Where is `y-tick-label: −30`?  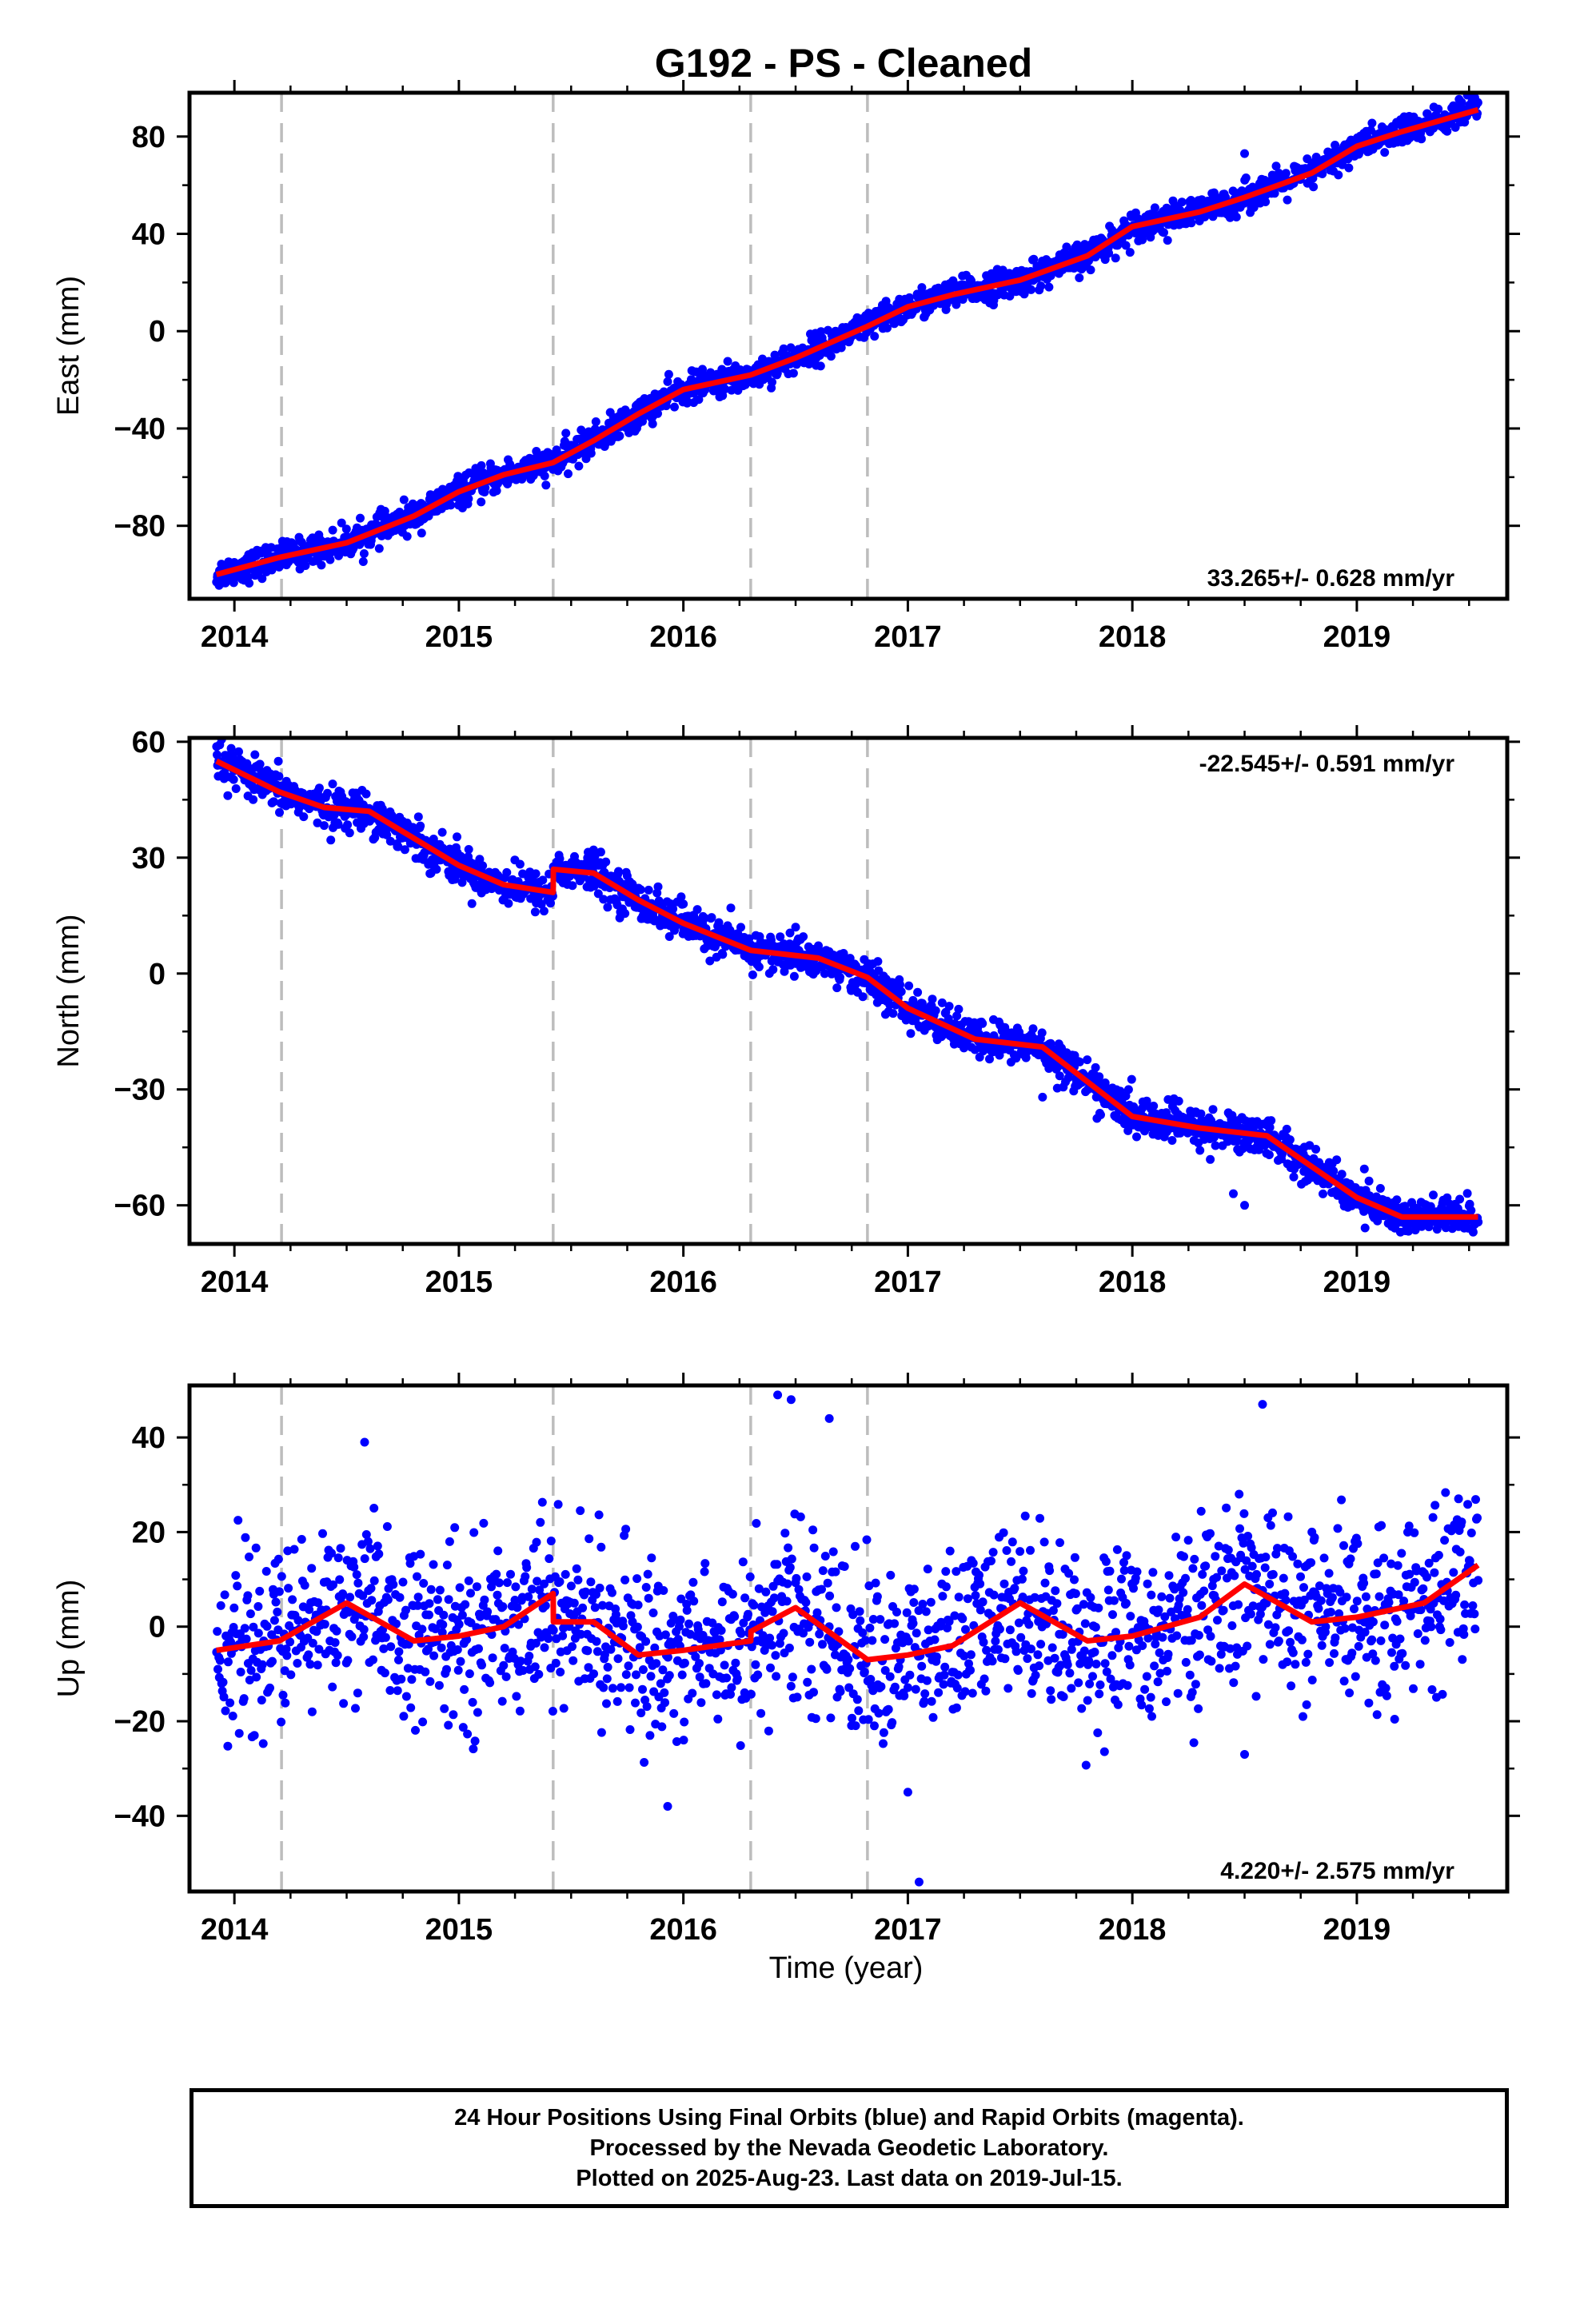
y-tick-label: −30 is located at coordinates (140, 1090).